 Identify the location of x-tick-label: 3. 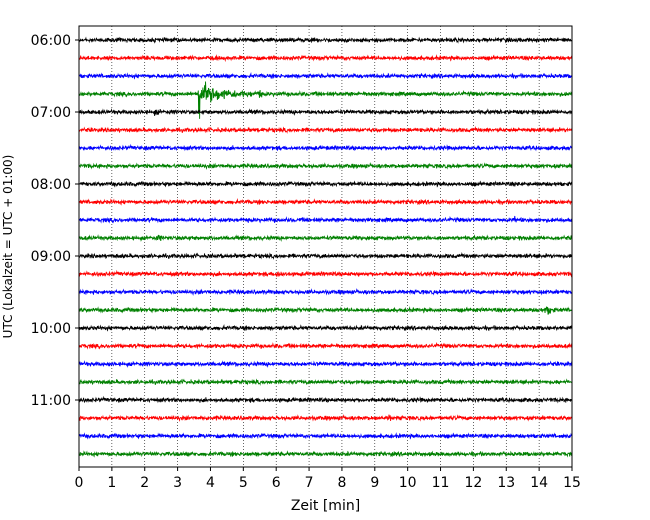
(177, 483).